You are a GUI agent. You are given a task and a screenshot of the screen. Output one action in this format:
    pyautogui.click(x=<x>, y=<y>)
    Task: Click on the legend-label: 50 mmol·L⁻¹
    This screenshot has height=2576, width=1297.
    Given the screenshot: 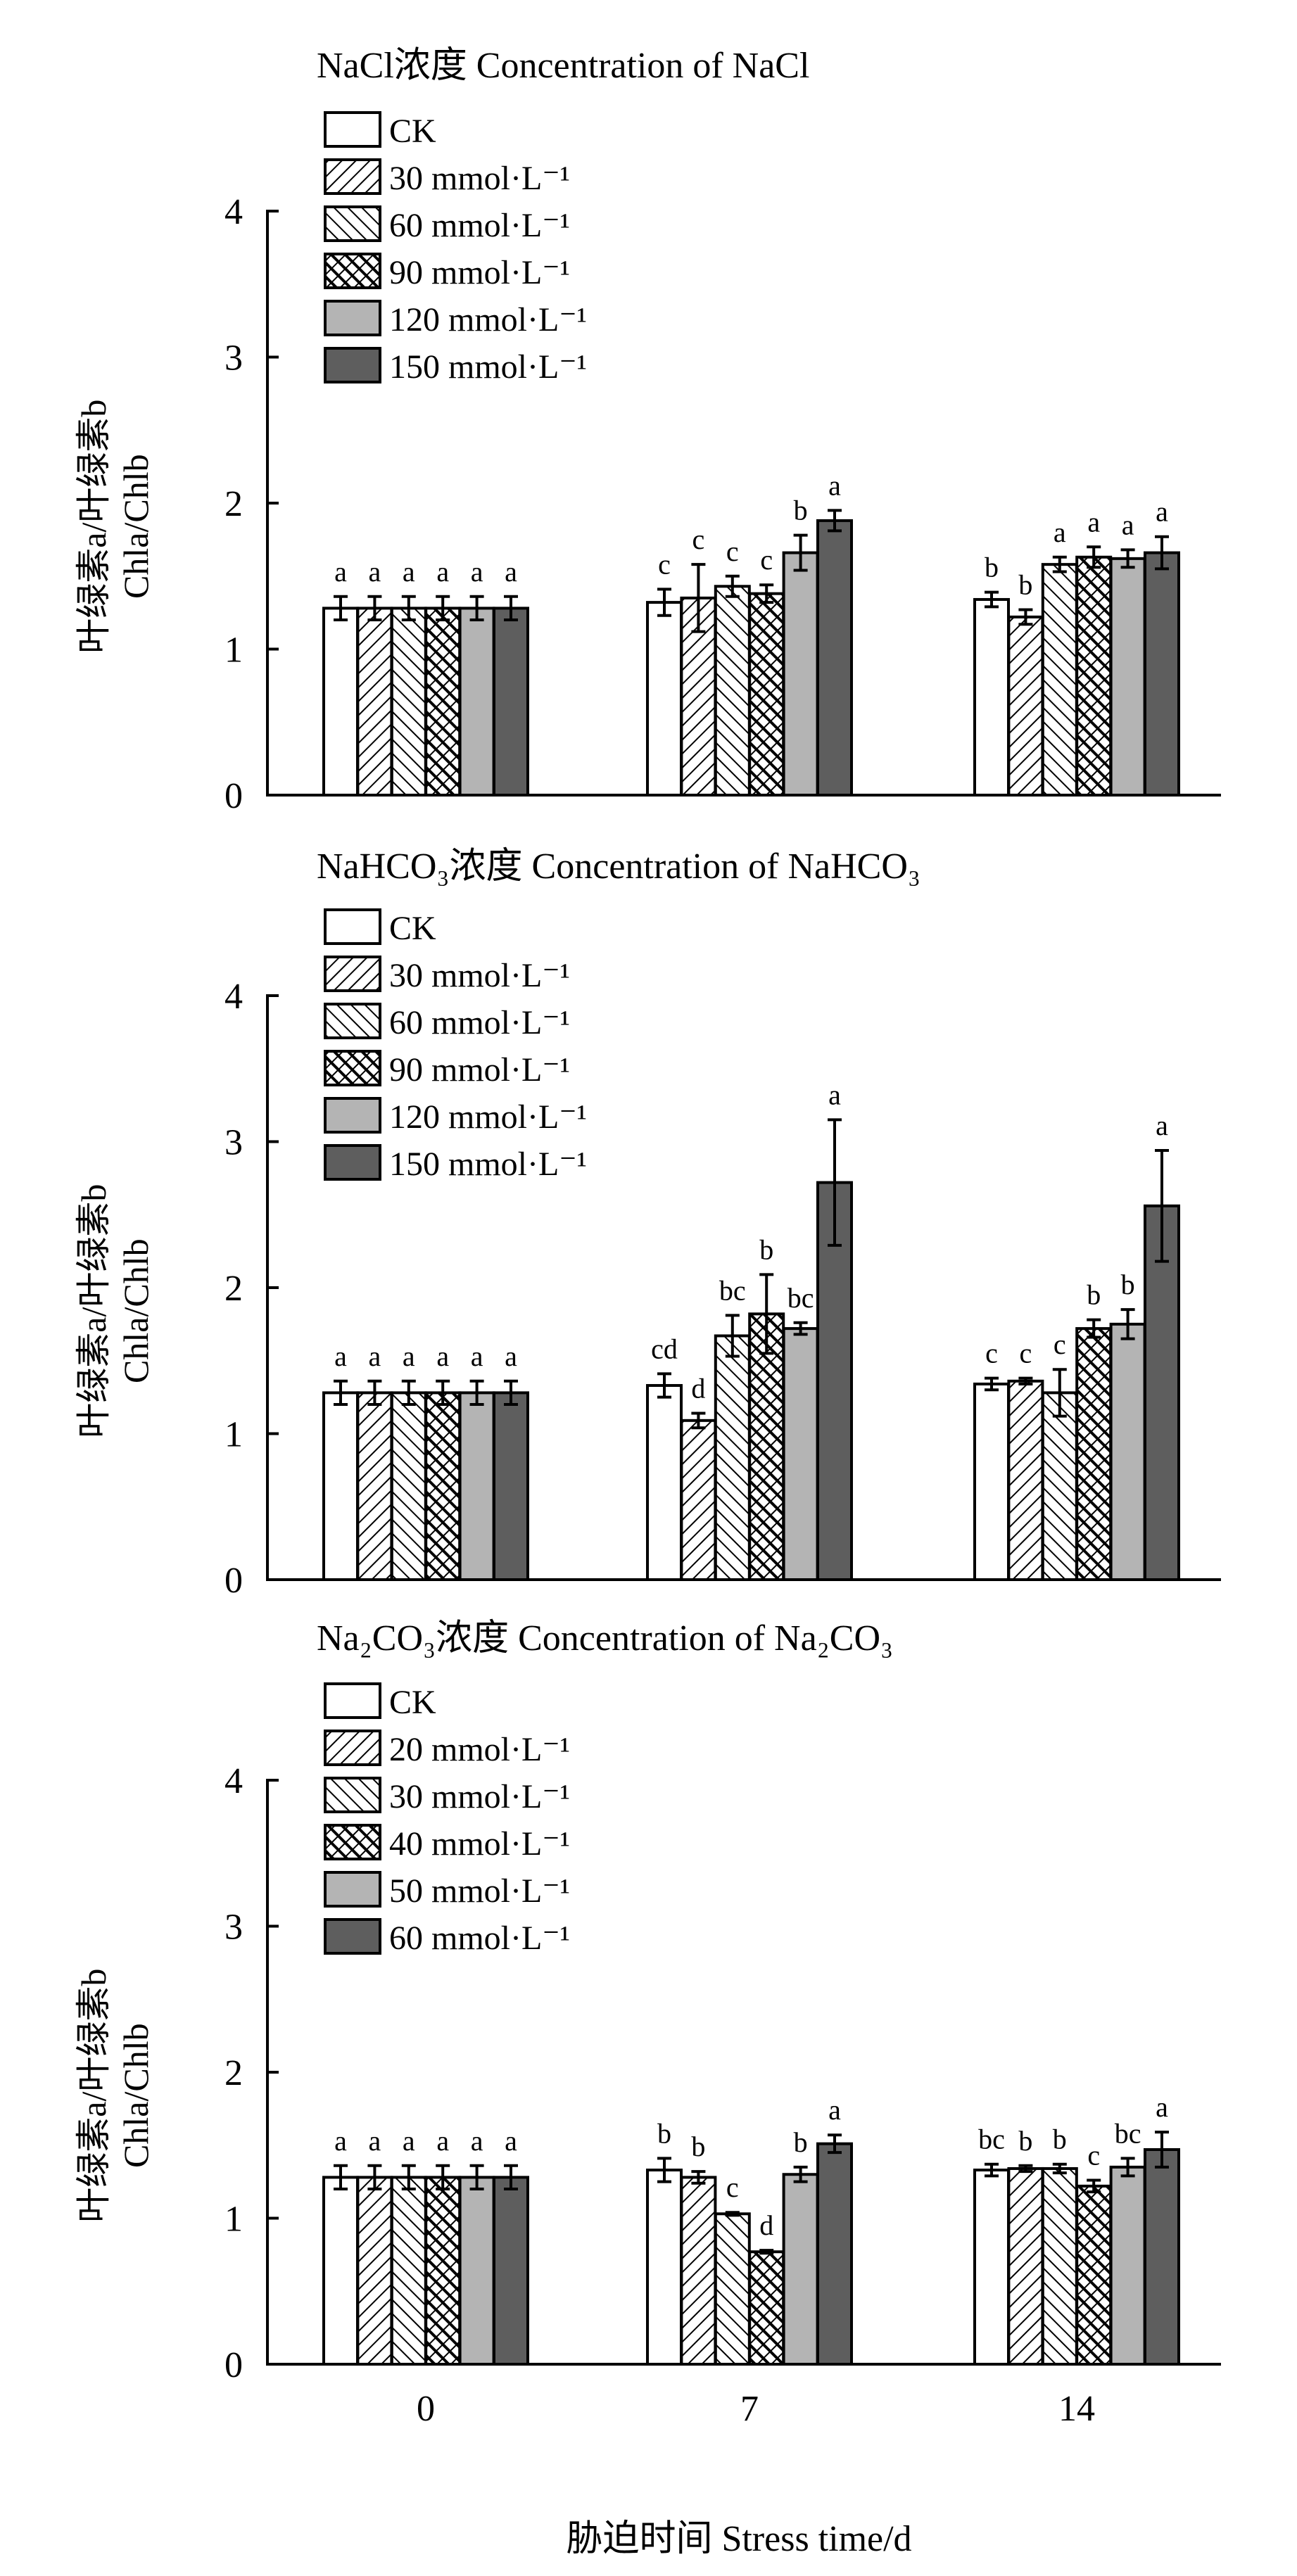 What is the action you would take?
    pyautogui.click(x=480, y=1891)
    